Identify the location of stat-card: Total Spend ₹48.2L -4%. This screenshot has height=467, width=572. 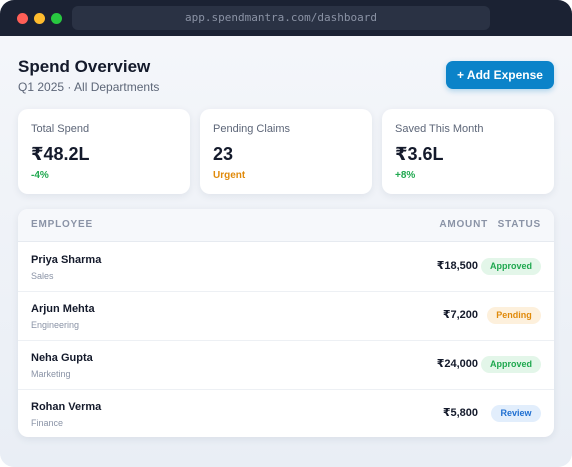
(104, 151).